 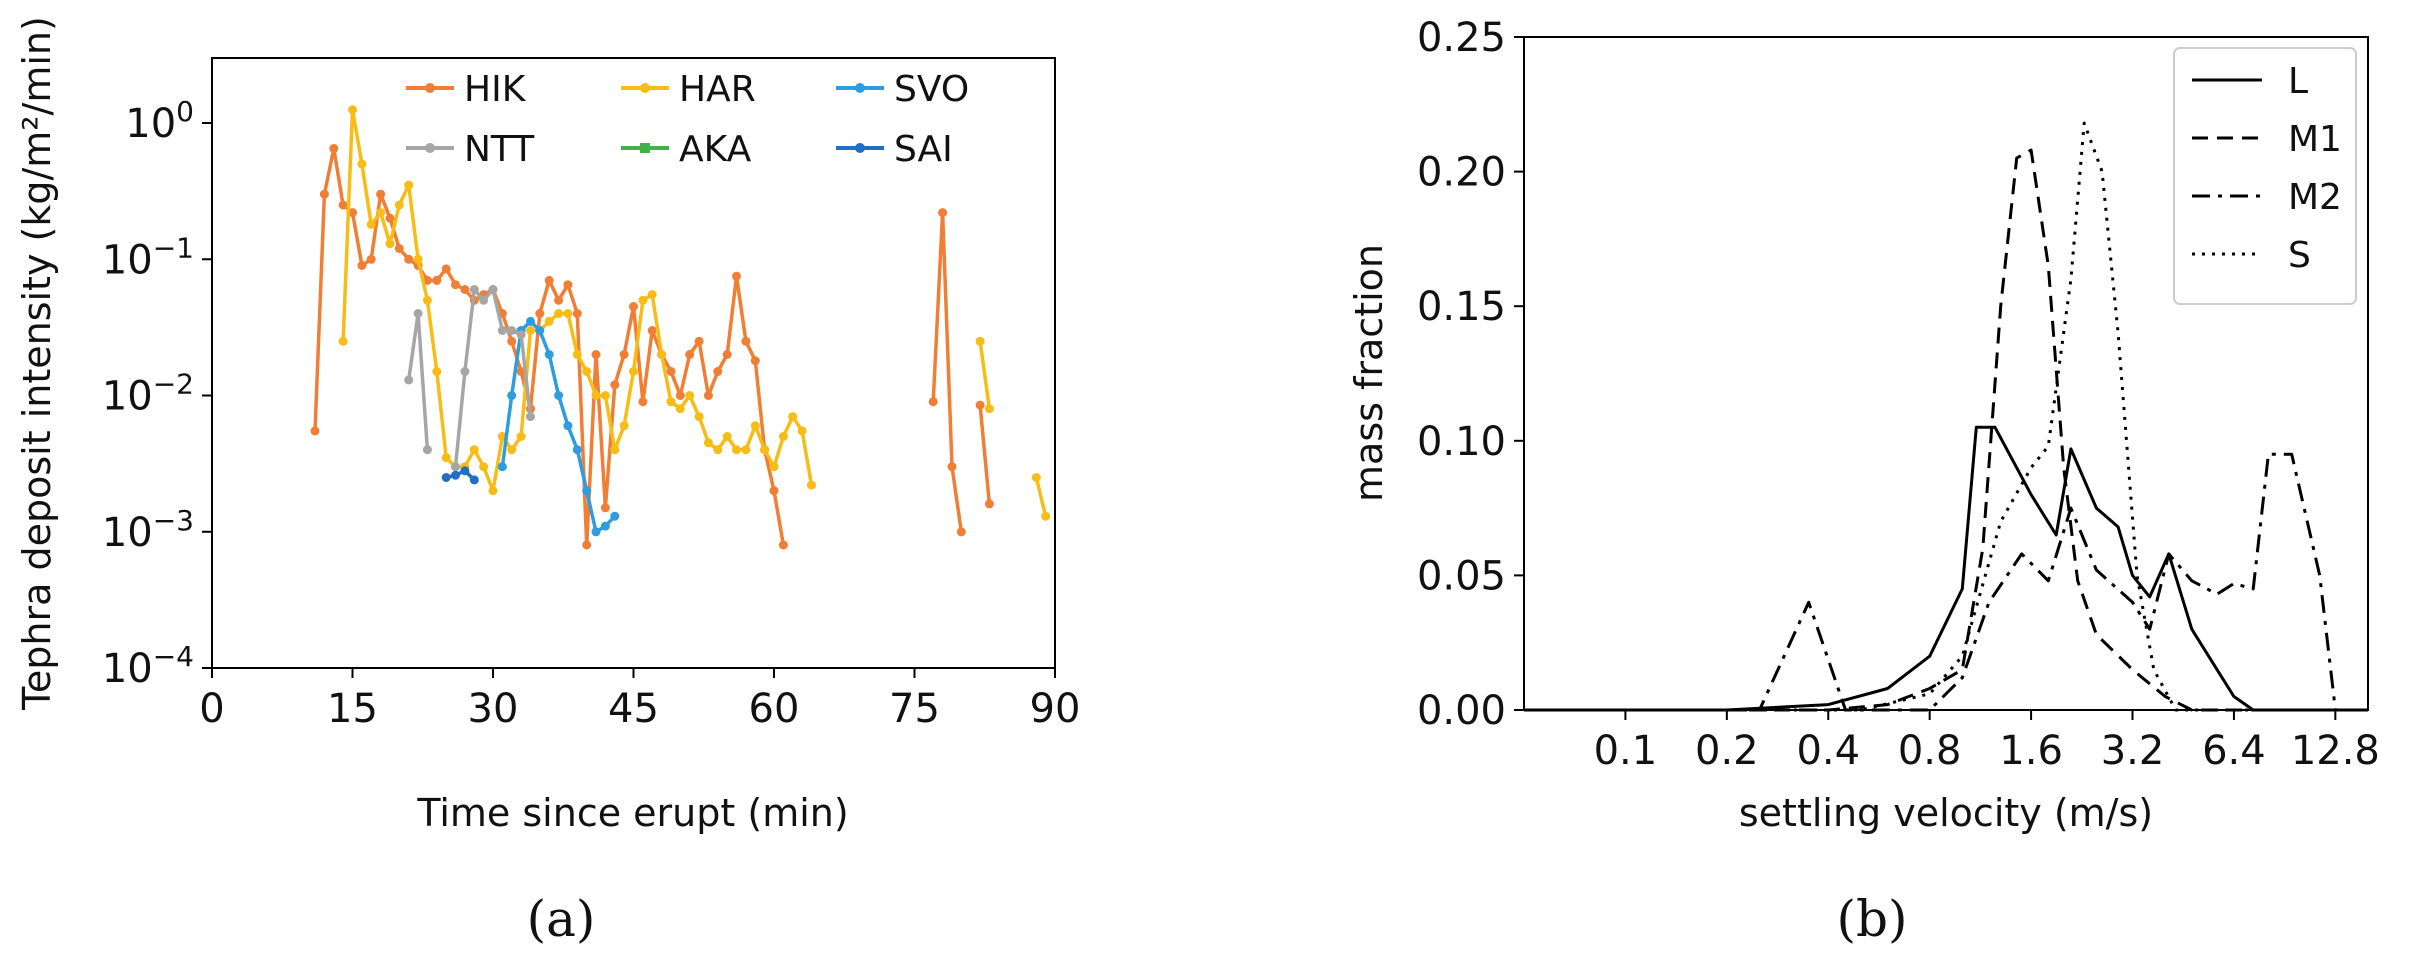 I want to click on legend-item-m2: M2, so click(x=2267, y=197).